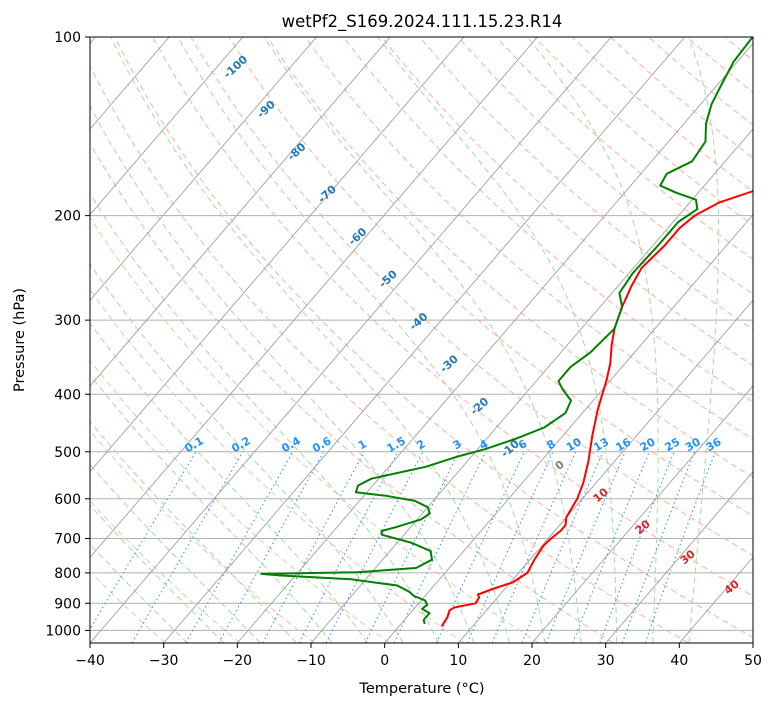 The height and width of the screenshot is (708, 775). I want to click on x-tick-label: 0, so click(384, 661).